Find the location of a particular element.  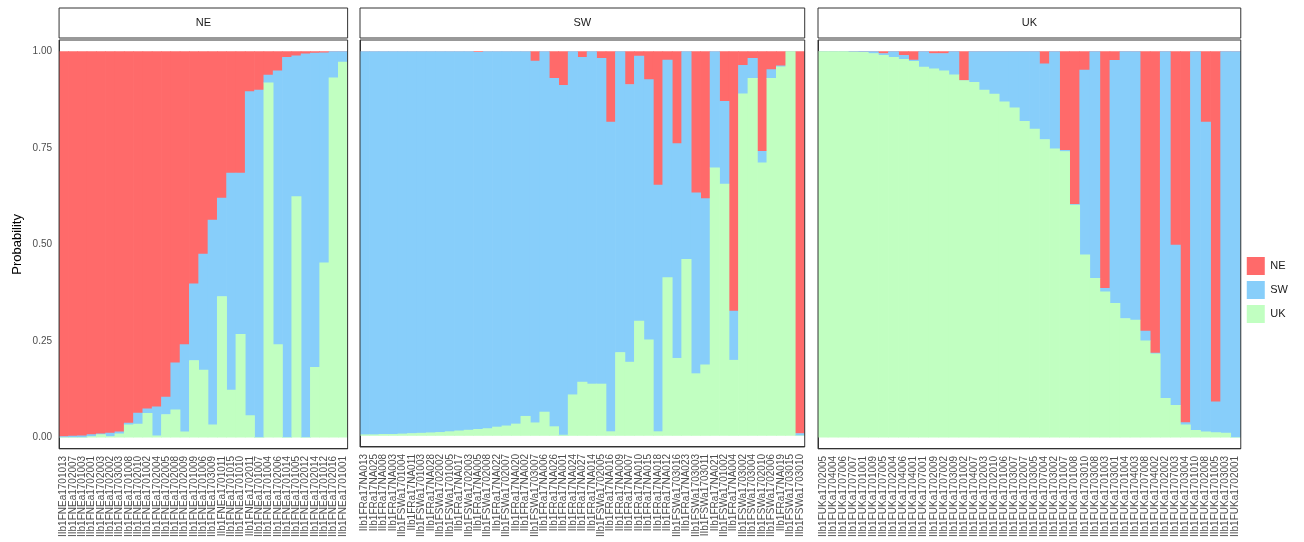

x-tick-label: IIb1FNEa1702002 is located at coordinates (110, 496).